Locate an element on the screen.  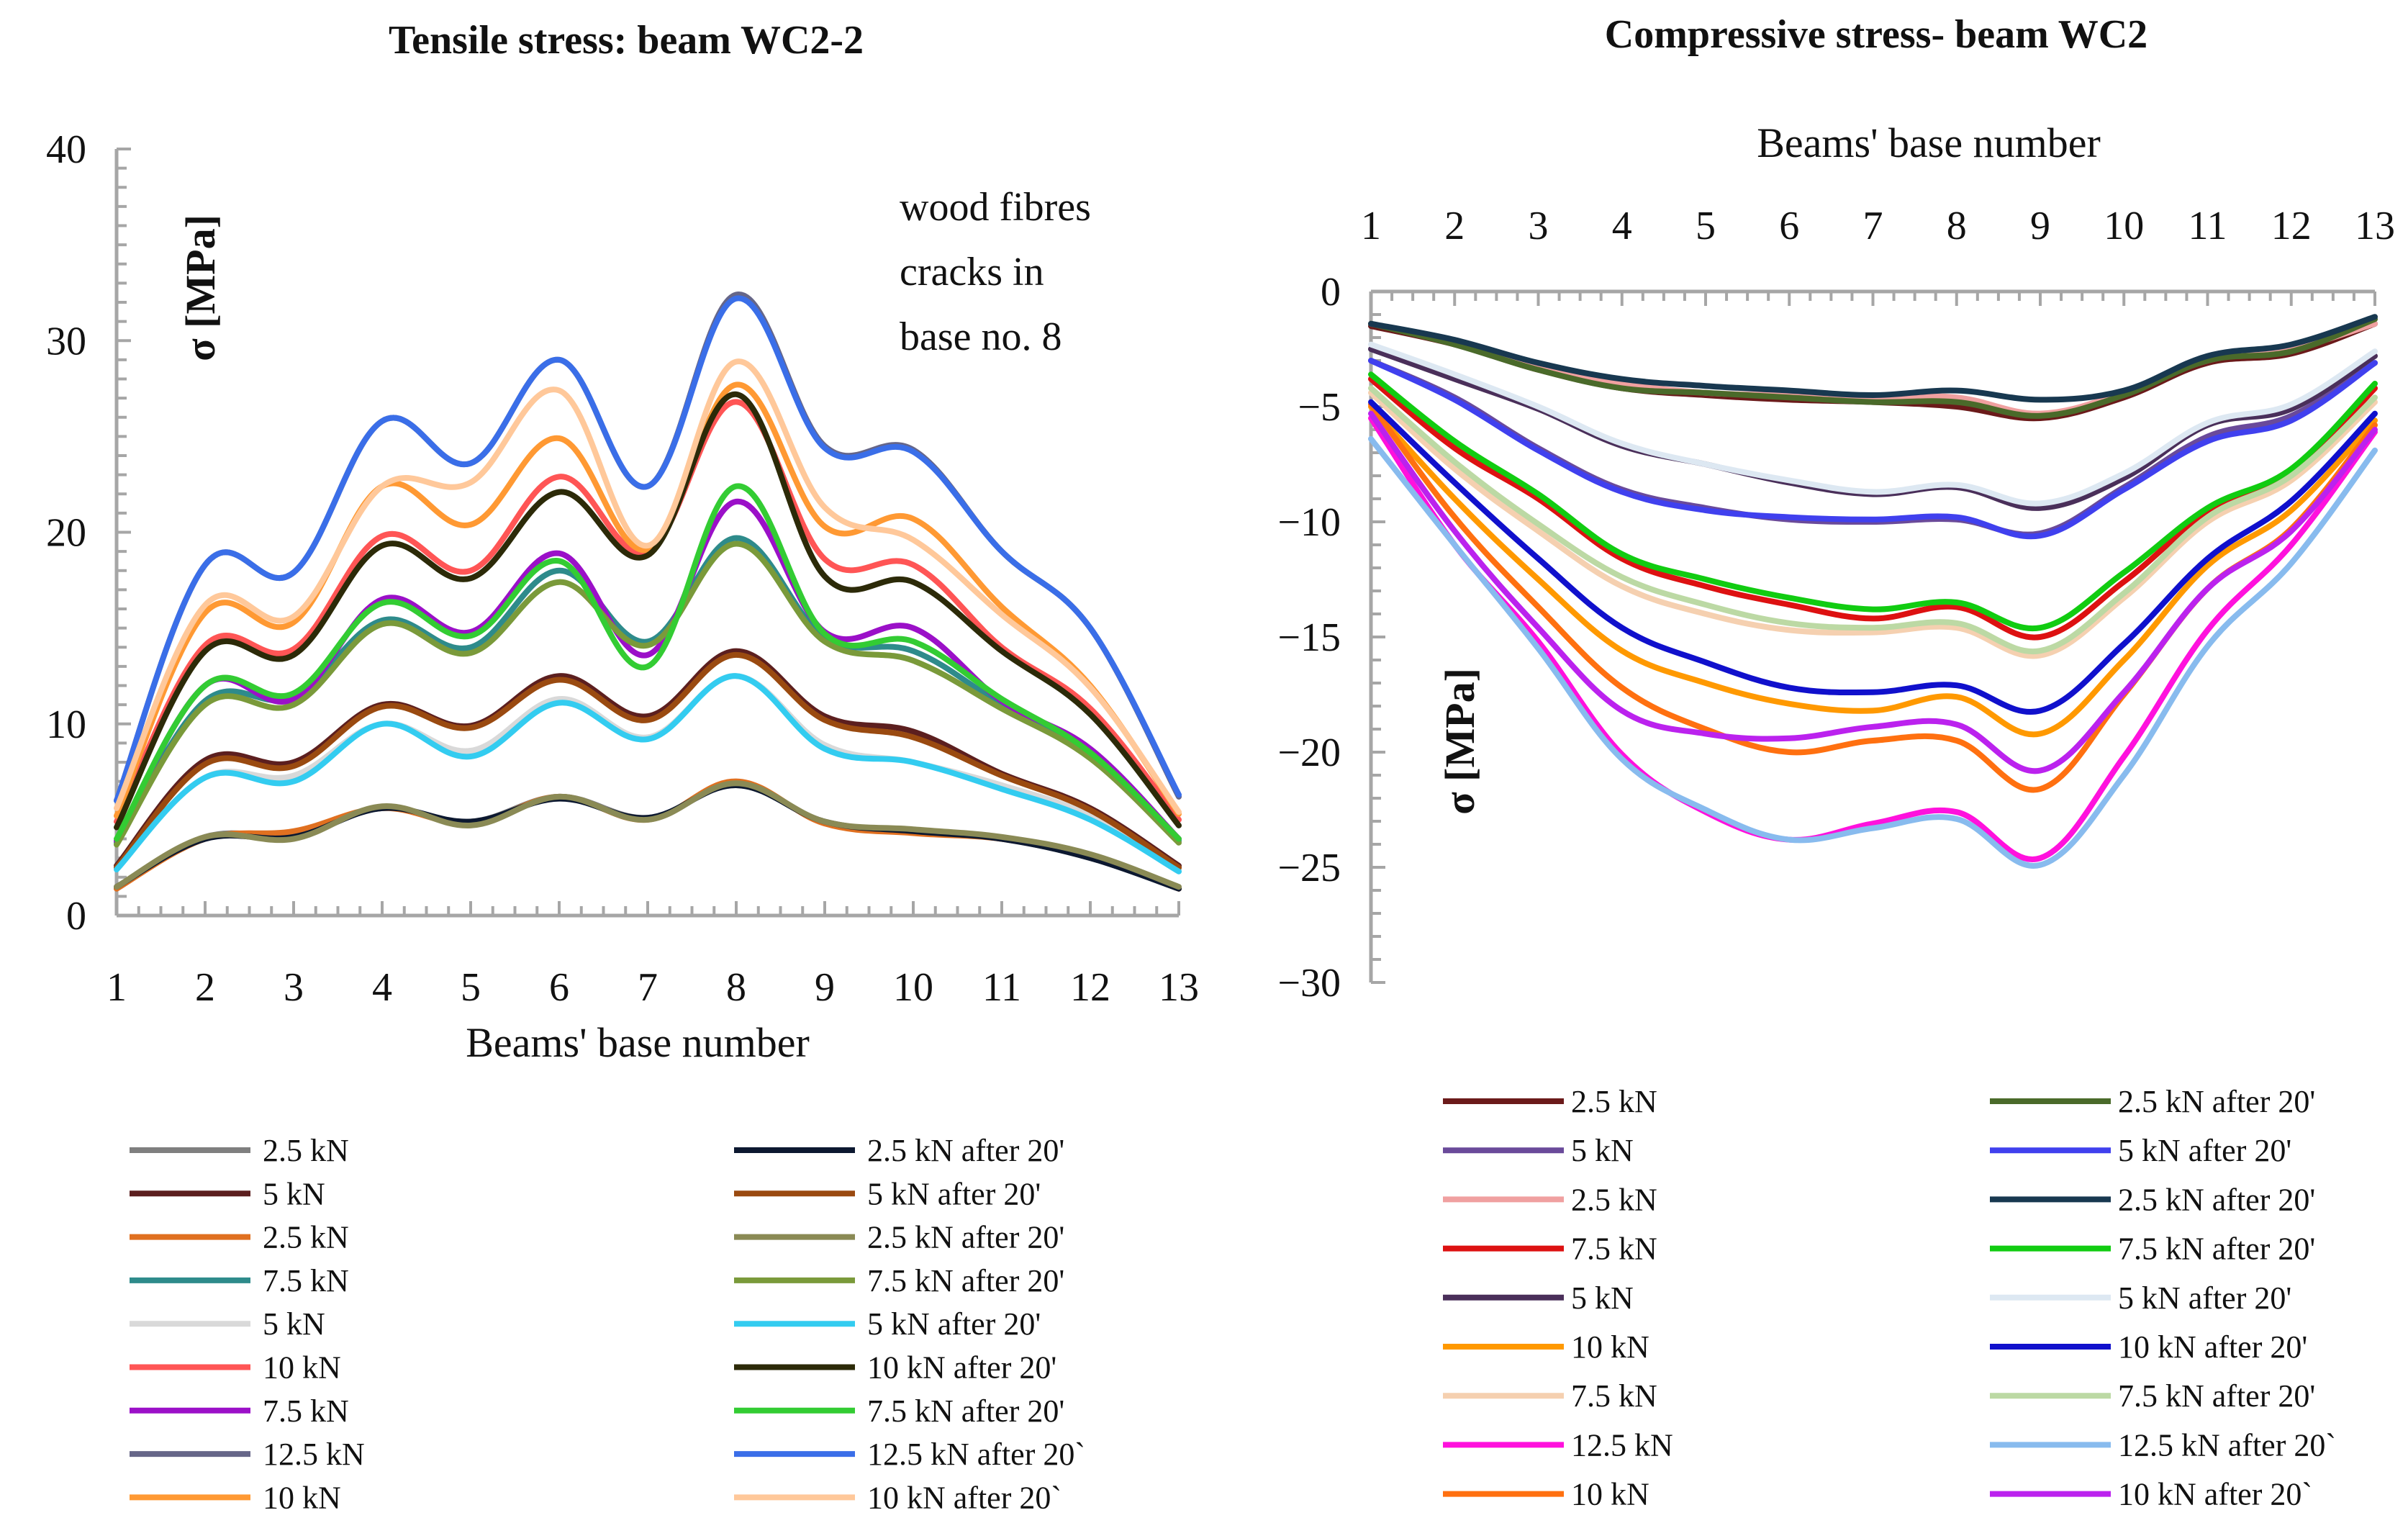
y-tick-label: −25 is located at coordinates (1309, 868).